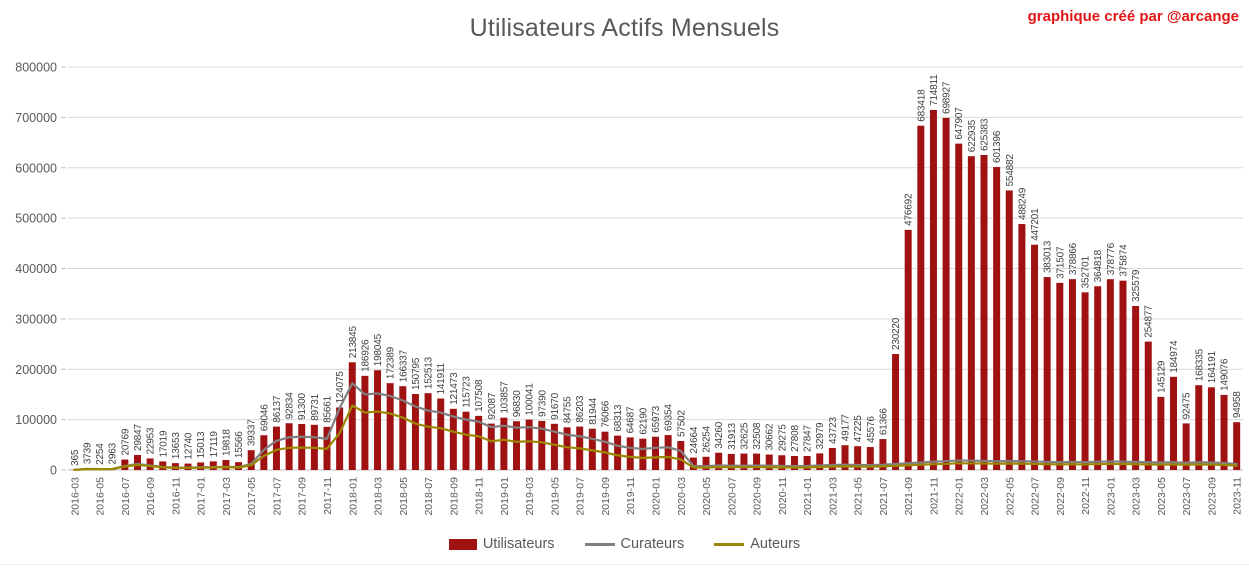 The height and width of the screenshot is (568, 1249). What do you see at coordinates (947, 97) in the screenshot?
I see `bar-value-label: 698927` at bounding box center [947, 97].